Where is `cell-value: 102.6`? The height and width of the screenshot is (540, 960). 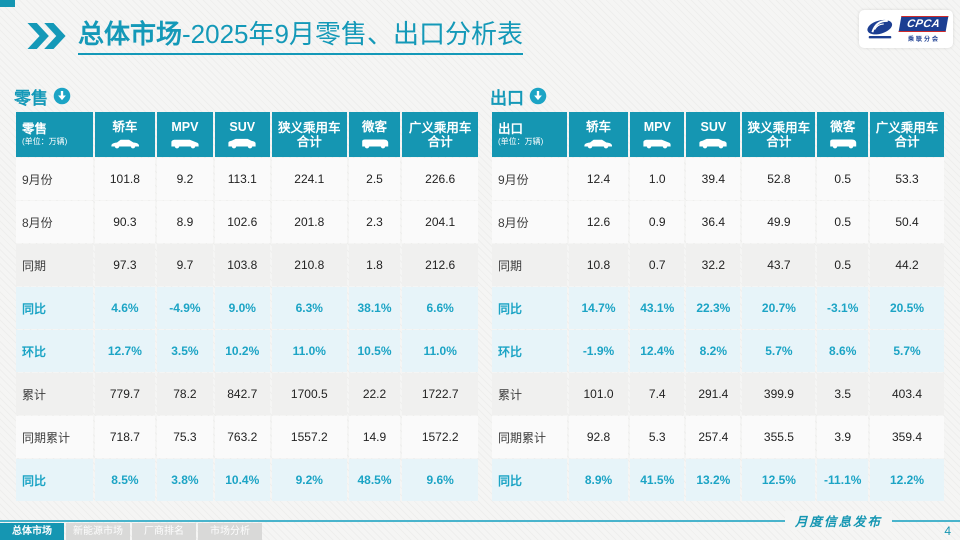 cell-value: 102.6 is located at coordinates (242, 222).